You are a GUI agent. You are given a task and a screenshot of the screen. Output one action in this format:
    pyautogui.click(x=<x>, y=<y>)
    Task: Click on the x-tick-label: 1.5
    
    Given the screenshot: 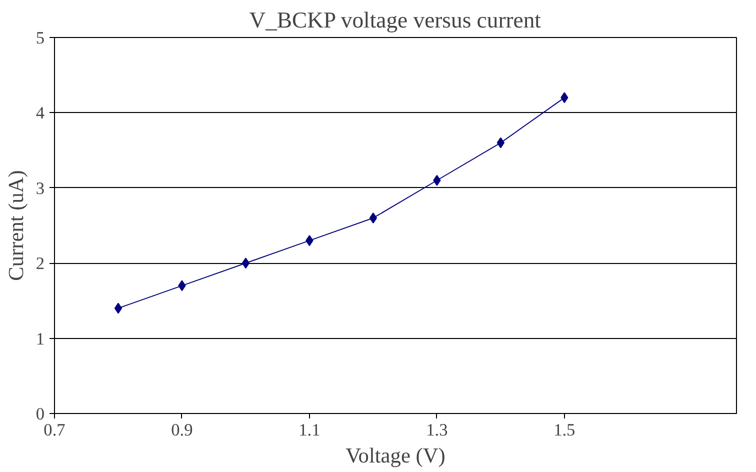 What is the action you would take?
    pyautogui.click(x=565, y=430)
    